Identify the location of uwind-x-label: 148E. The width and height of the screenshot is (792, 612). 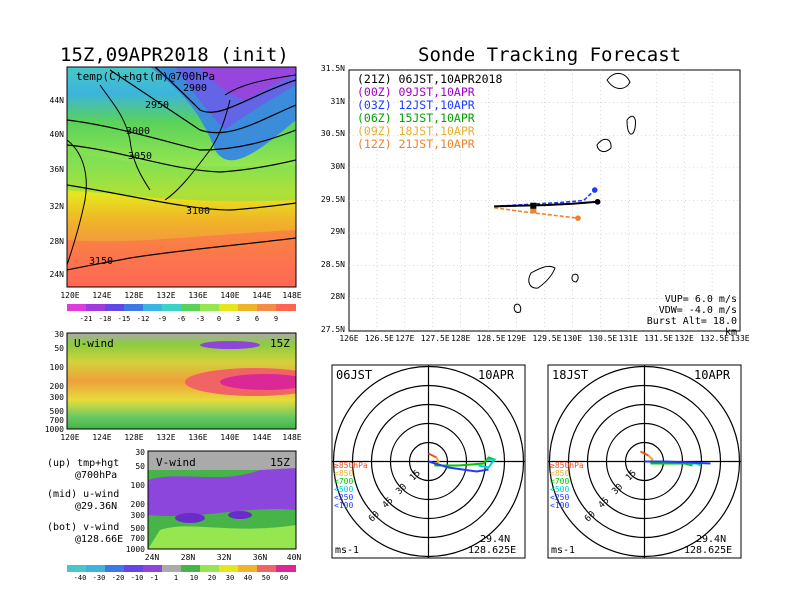
(291, 437).